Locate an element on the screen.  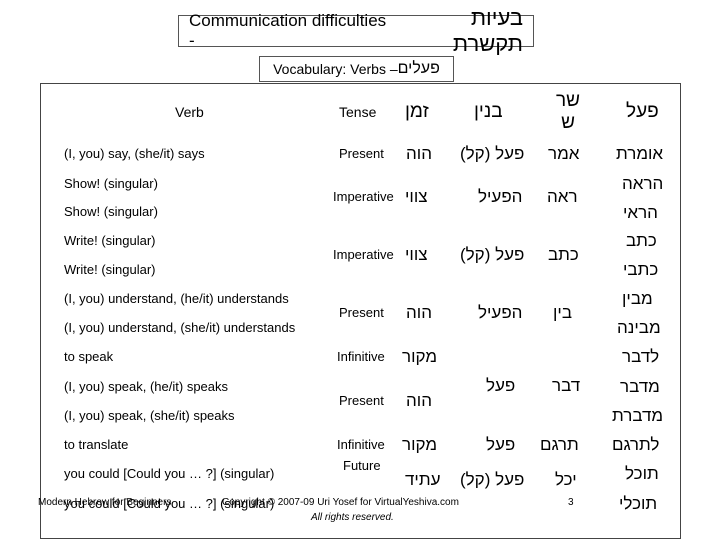
row-10-zman: הוה is located at coordinates (419, 400).